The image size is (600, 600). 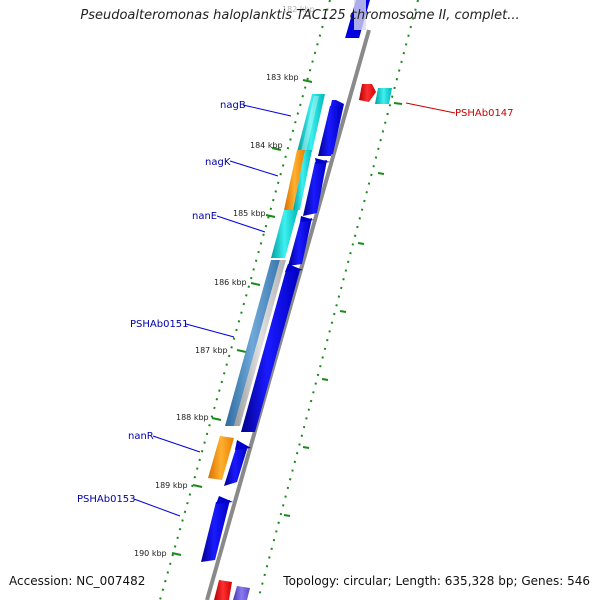 I want to click on leader-nagB, so click(x=267, y=110).